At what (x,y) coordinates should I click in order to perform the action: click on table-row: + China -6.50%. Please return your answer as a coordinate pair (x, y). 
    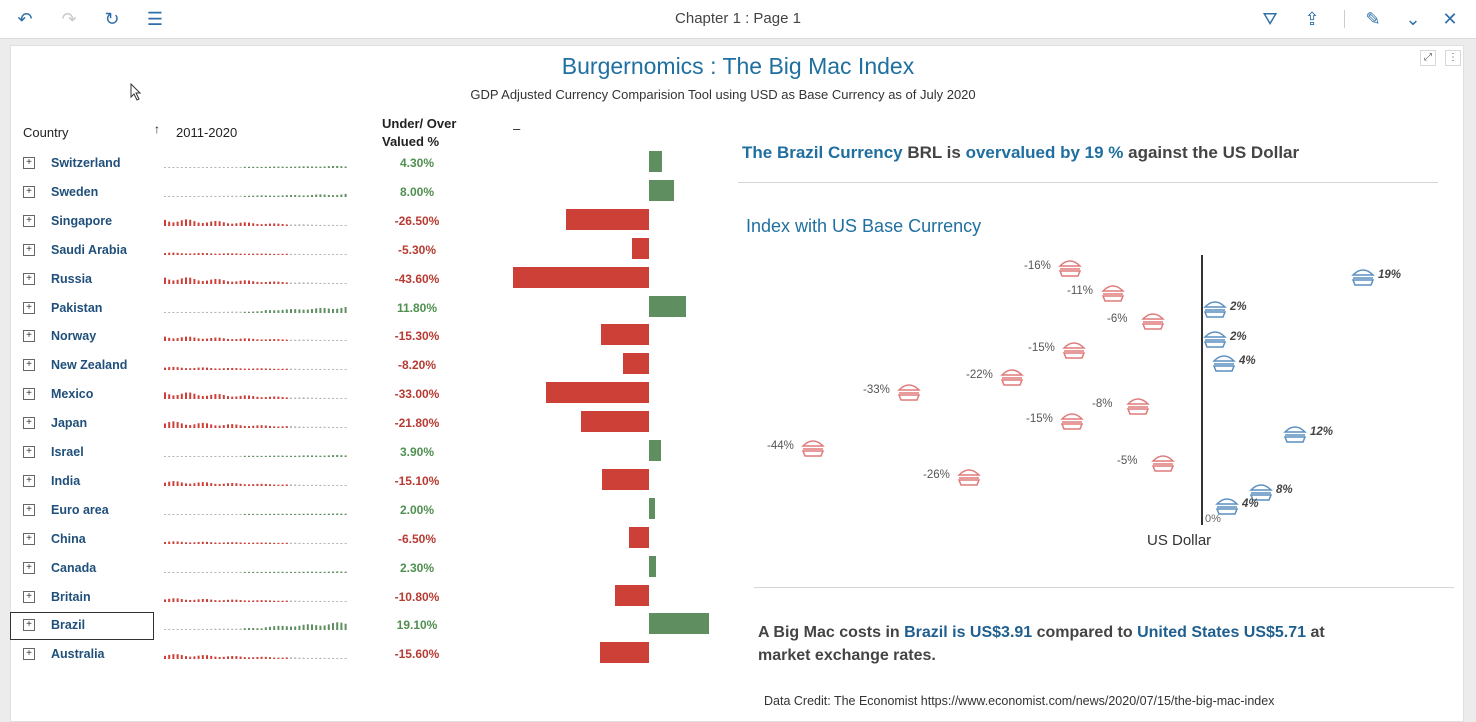
    Looking at the image, I should click on (362, 540).